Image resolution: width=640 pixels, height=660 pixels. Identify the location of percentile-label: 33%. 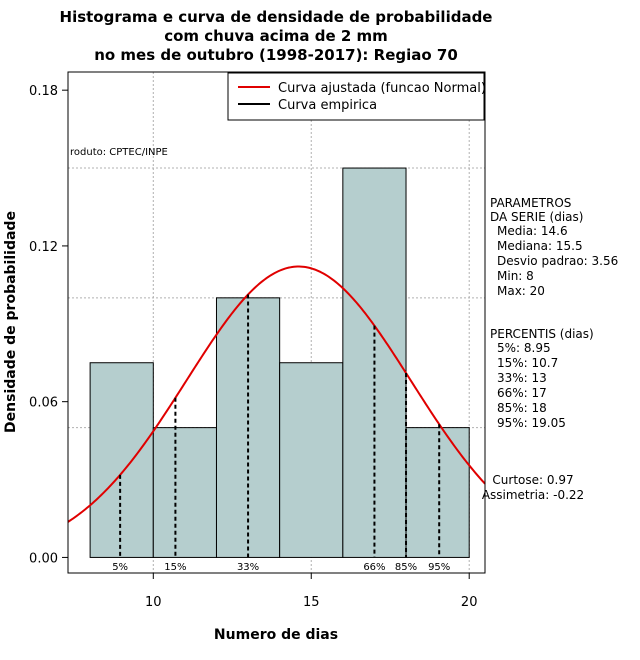
(248, 567).